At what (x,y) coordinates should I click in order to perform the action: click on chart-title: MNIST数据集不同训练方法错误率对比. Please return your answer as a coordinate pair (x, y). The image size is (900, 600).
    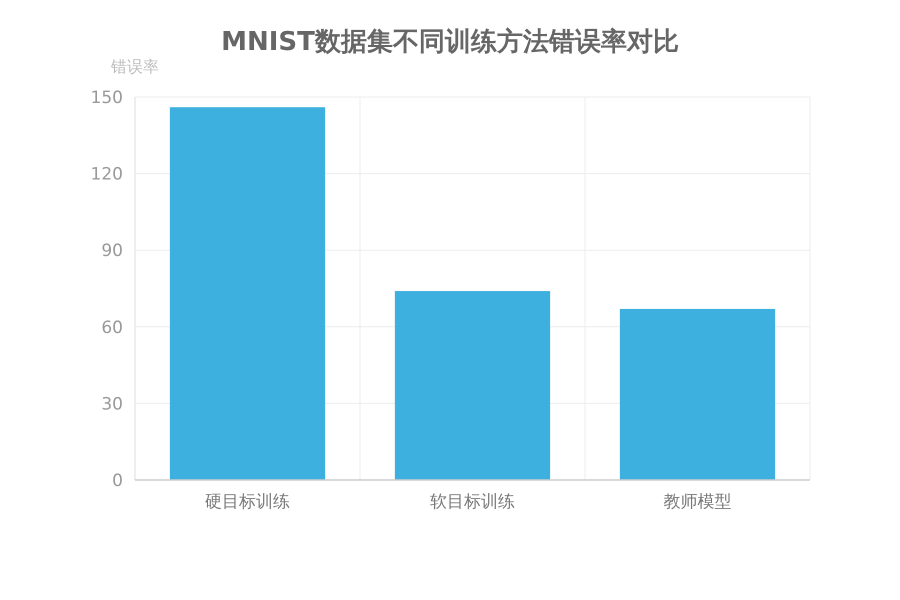
    Looking at the image, I should click on (450, 42).